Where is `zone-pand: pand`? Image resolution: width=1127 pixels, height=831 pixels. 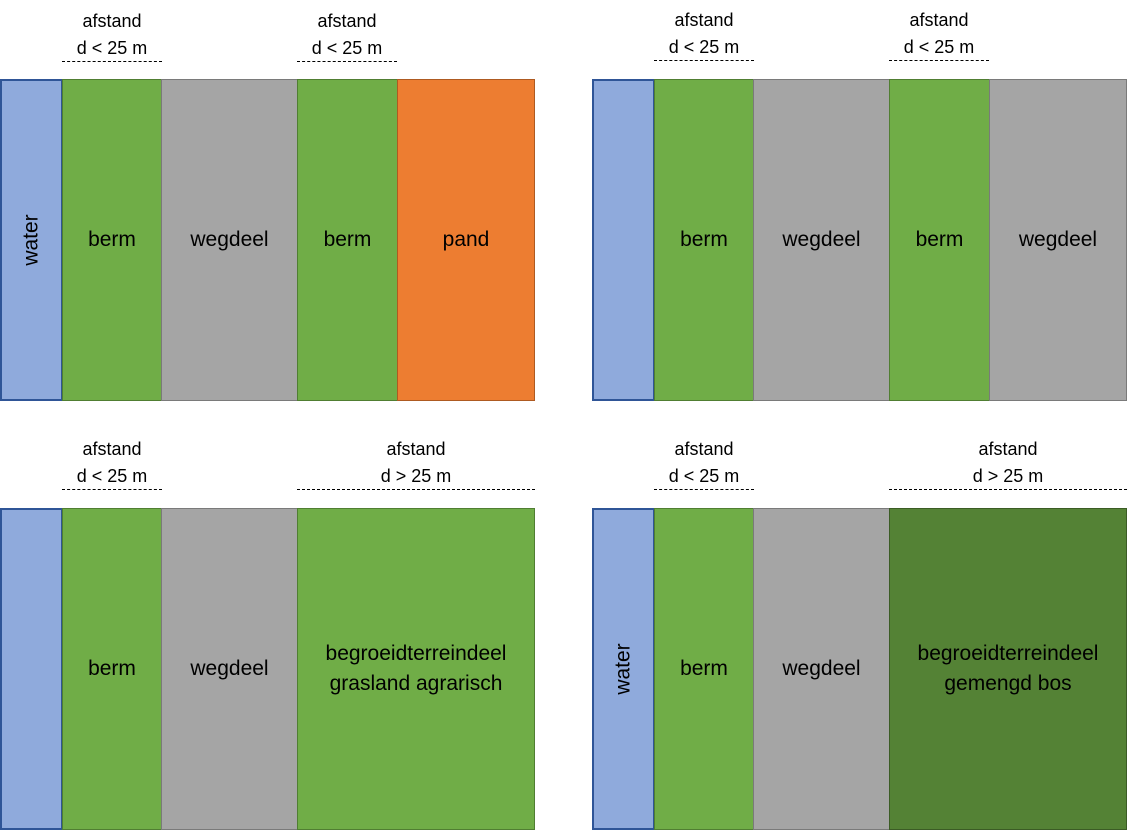 zone-pand: pand is located at coordinates (466, 240).